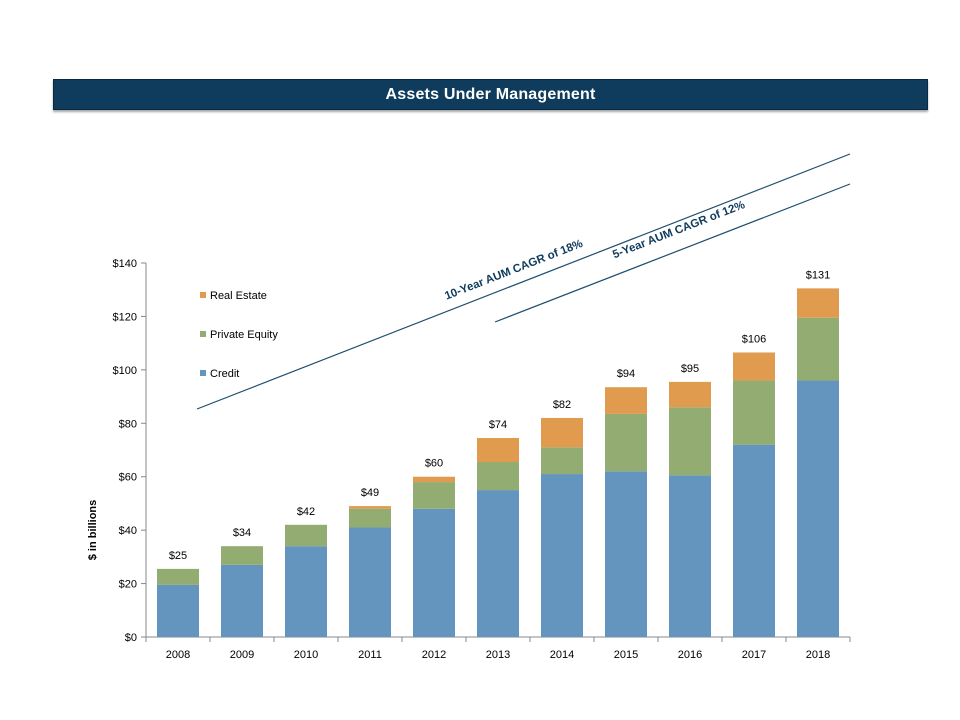 Image resolution: width=960 pixels, height=720 pixels. What do you see at coordinates (242, 655) in the screenshot?
I see `x-tick-label: 2009` at bounding box center [242, 655].